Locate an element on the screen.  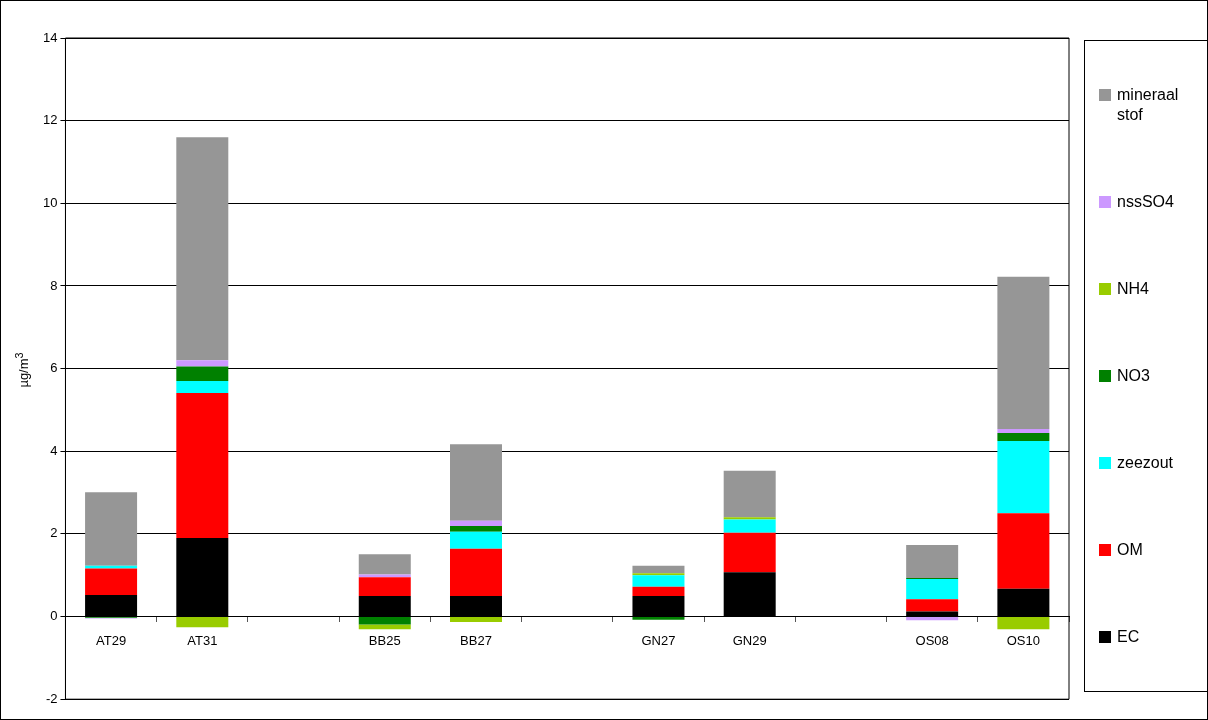
x-tick-label: AT31 is located at coordinates (202, 640).